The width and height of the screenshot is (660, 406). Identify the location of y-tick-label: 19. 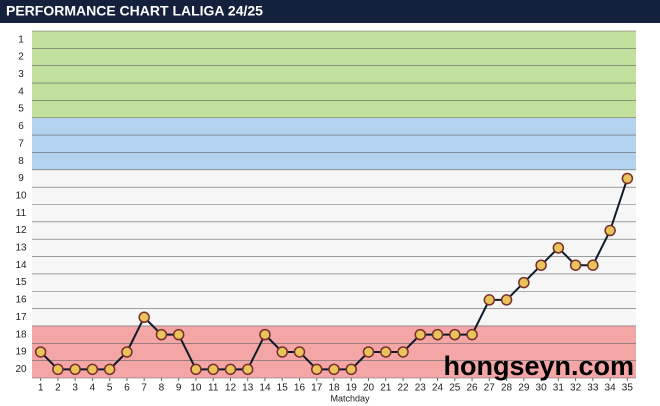
(21, 352).